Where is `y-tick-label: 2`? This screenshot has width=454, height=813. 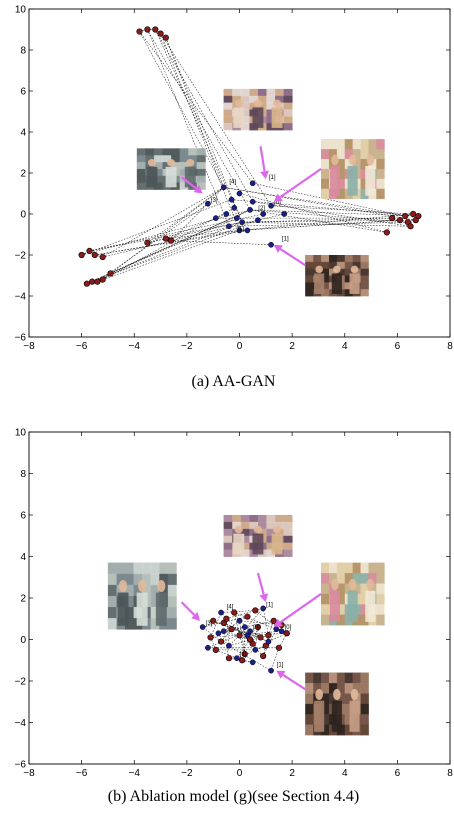 y-tick-label: 2 is located at coordinates (23, 174).